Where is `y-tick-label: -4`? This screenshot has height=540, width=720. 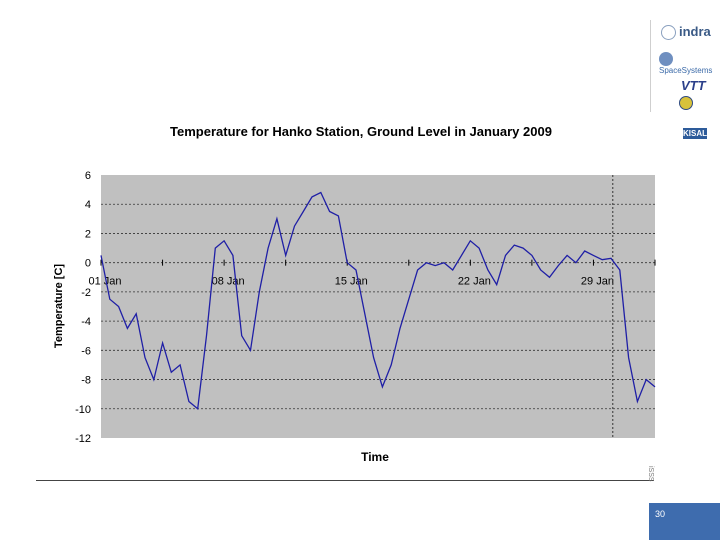
y-tick-label: -4 is located at coordinates (86, 322).